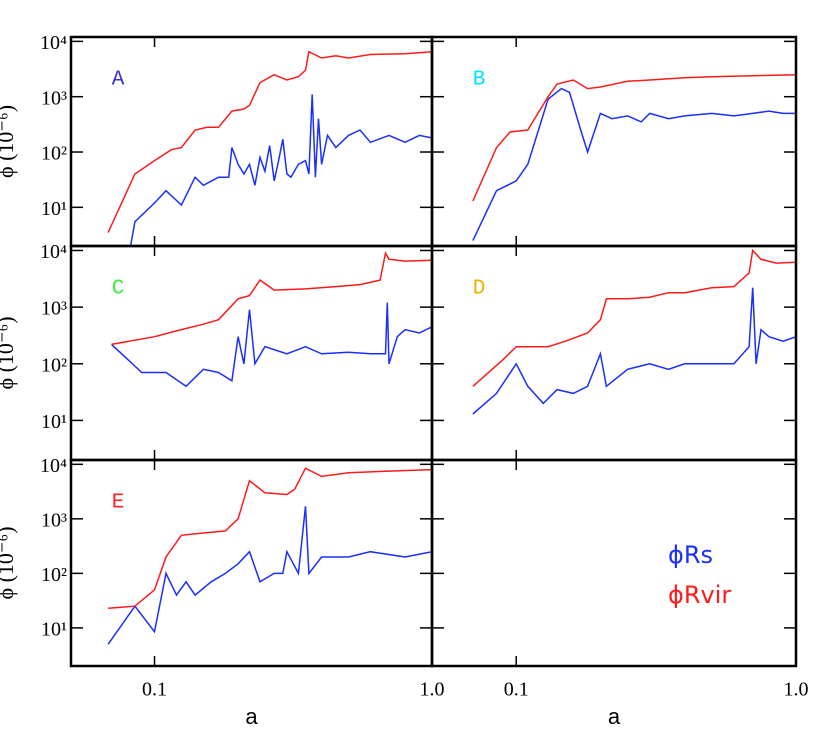 The width and height of the screenshot is (830, 730). I want to click on panel: D, so click(614, 353).